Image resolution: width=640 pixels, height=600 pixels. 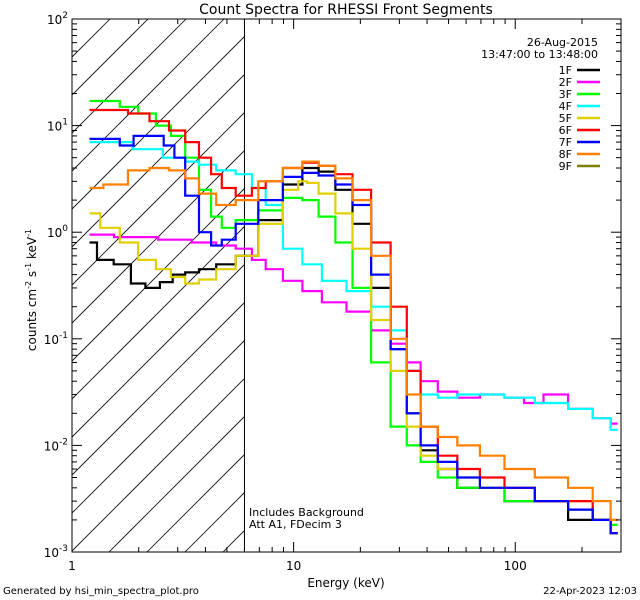 I want to click on y-label-part-2: s, so click(x=32, y=276).